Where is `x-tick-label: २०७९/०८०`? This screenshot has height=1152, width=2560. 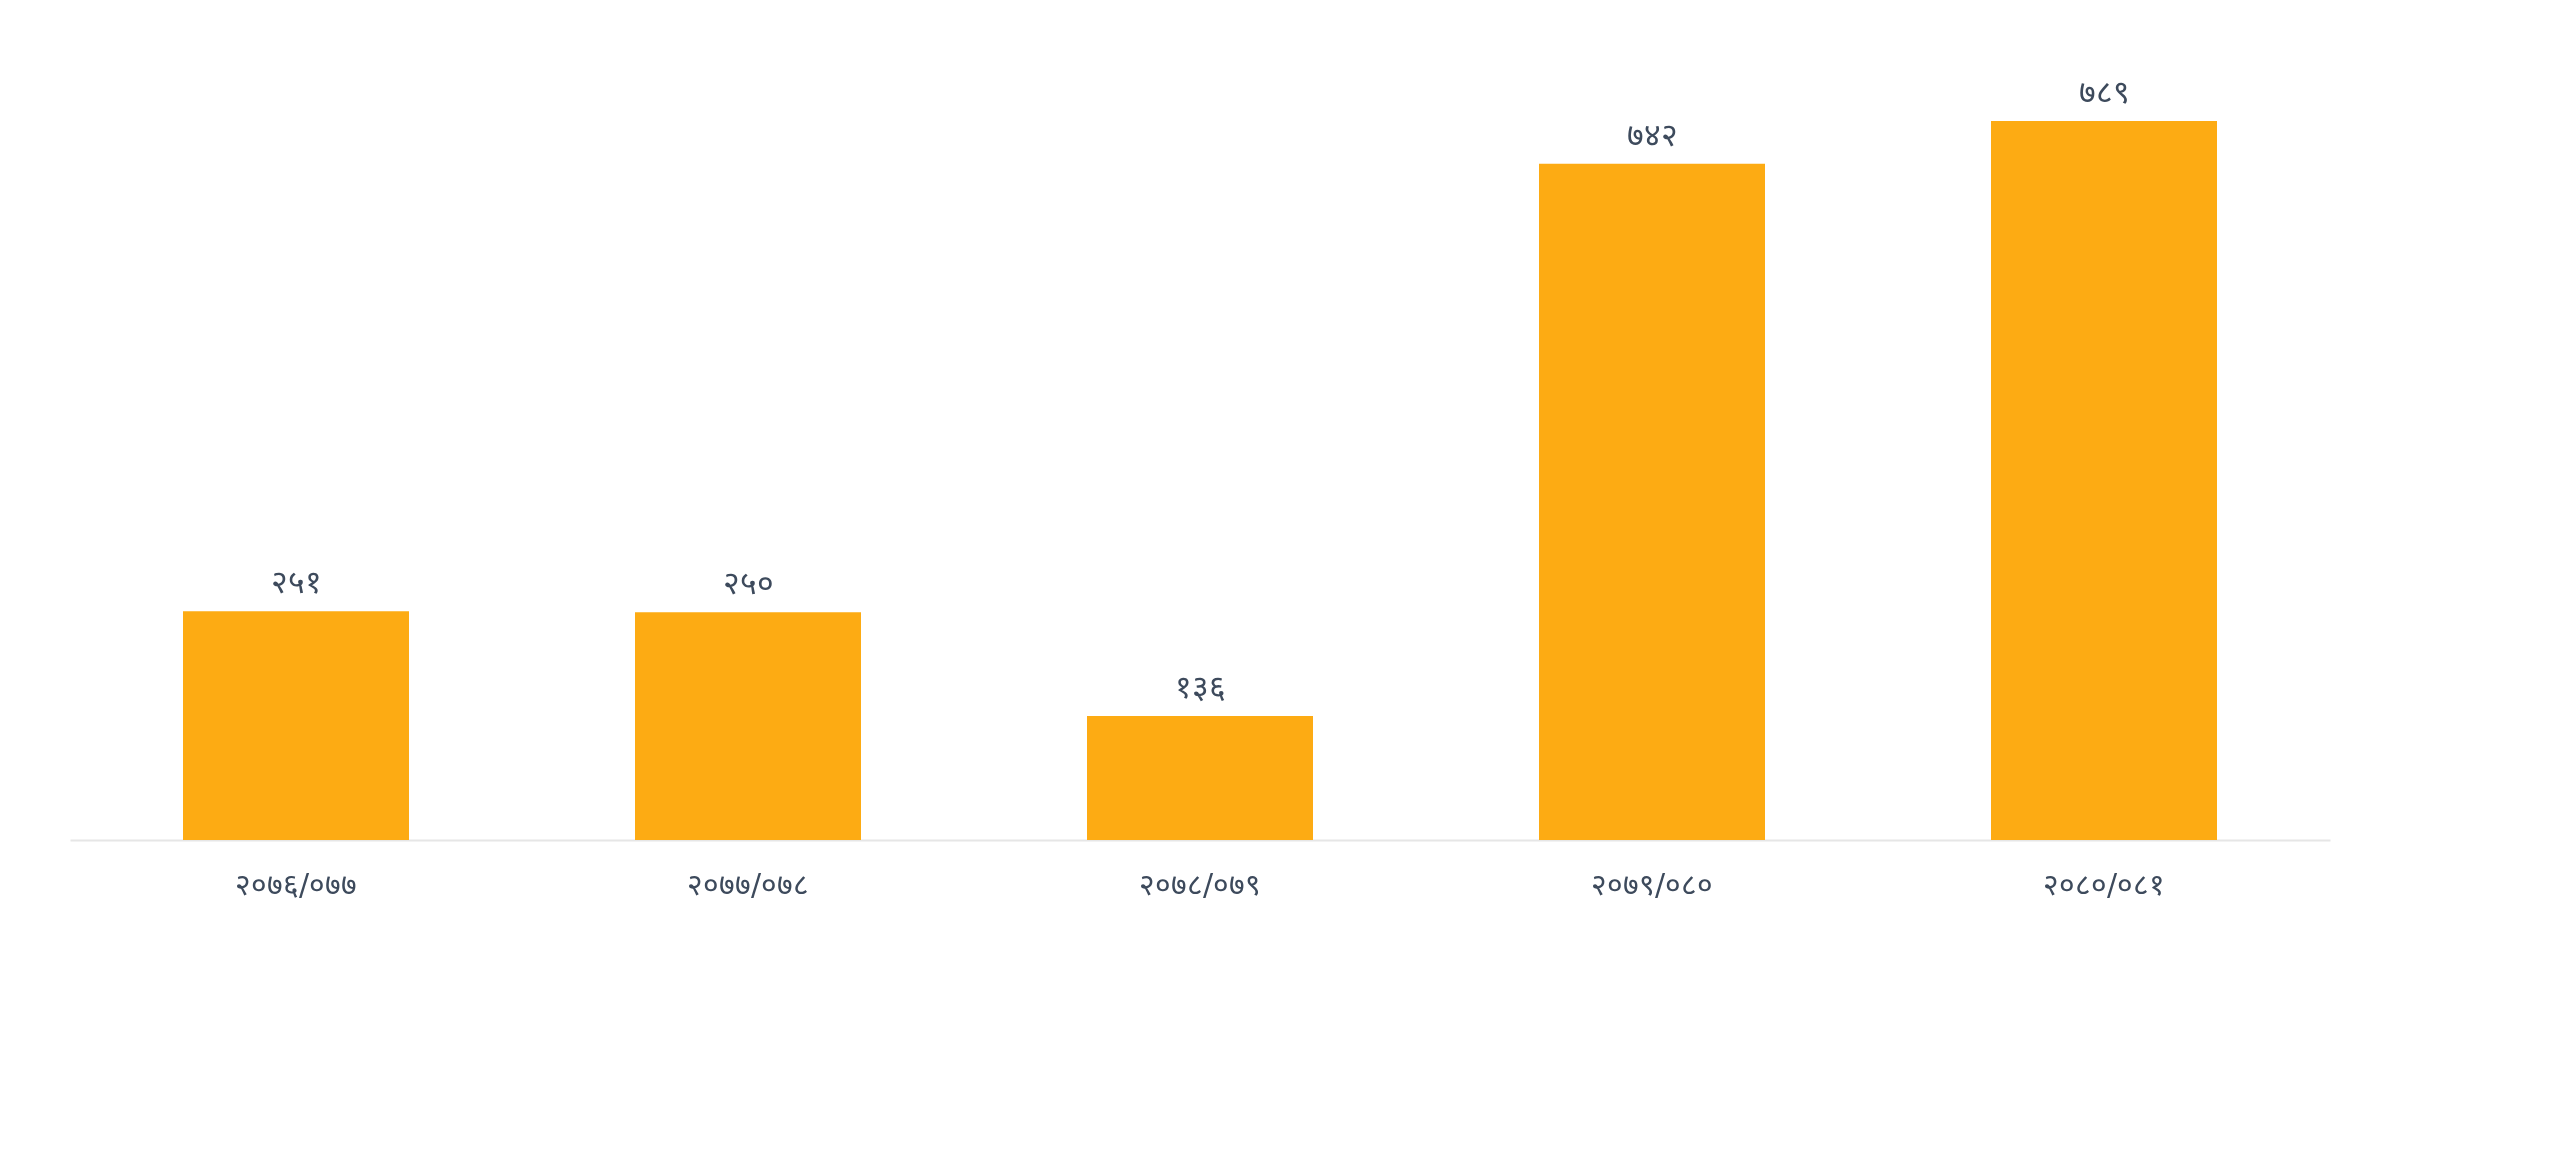
x-tick-label: २०७९/०८० is located at coordinates (1652, 884).